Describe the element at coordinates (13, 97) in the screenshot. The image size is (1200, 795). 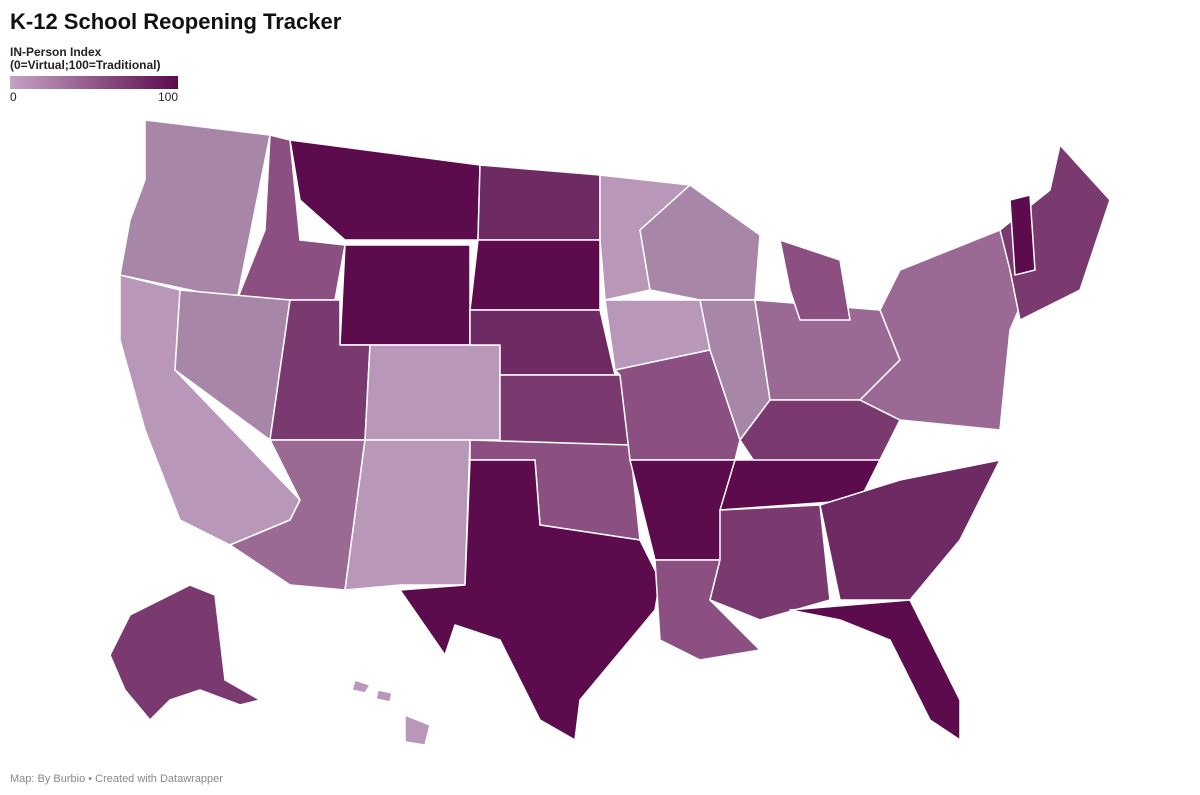
I see `legend-label: 0` at that location.